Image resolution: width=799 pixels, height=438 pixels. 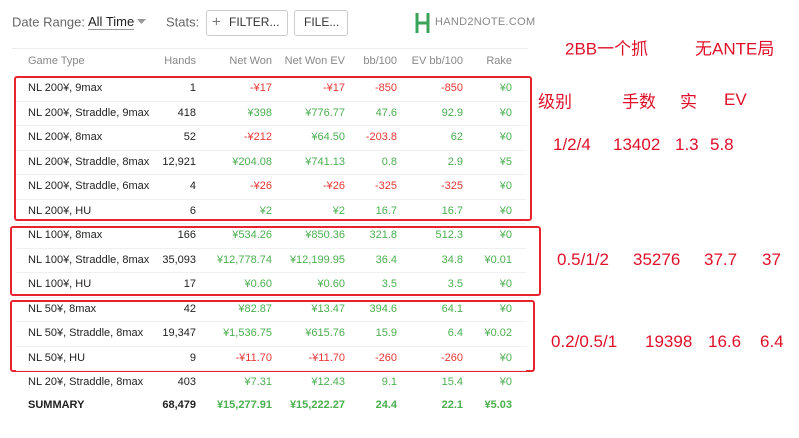 What do you see at coordinates (437, 61) in the screenshot?
I see `column-header: EV bb/100` at bounding box center [437, 61].